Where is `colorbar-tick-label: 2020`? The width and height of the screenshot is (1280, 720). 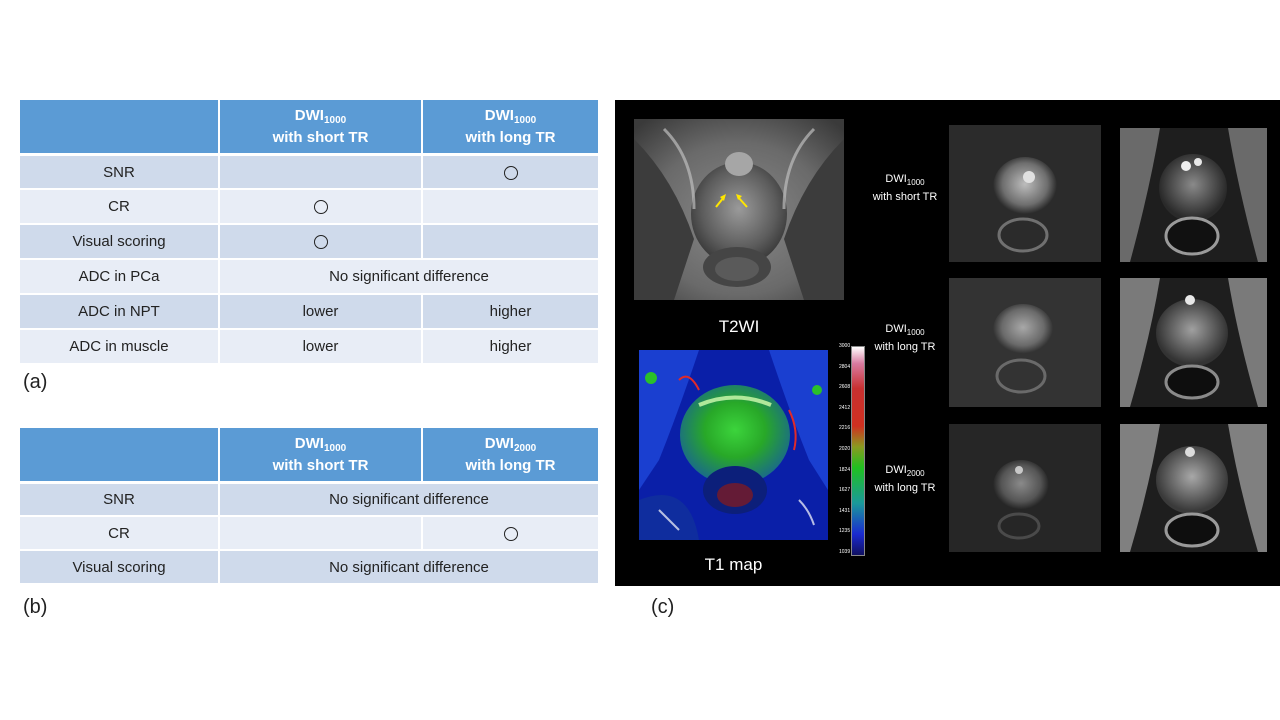
colorbar-tick-label: 2020 is located at coordinates (845, 449).